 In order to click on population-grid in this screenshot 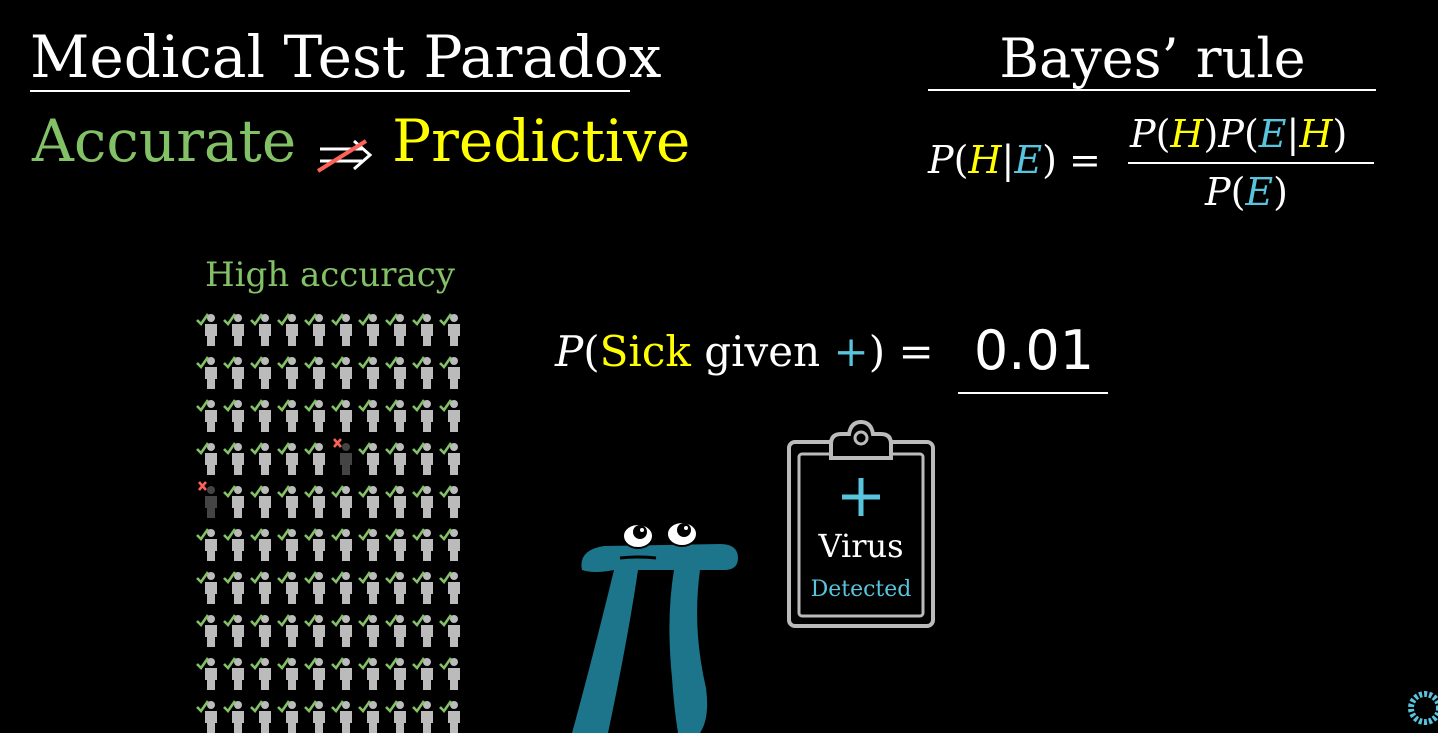, I will do `click(328, 523)`.